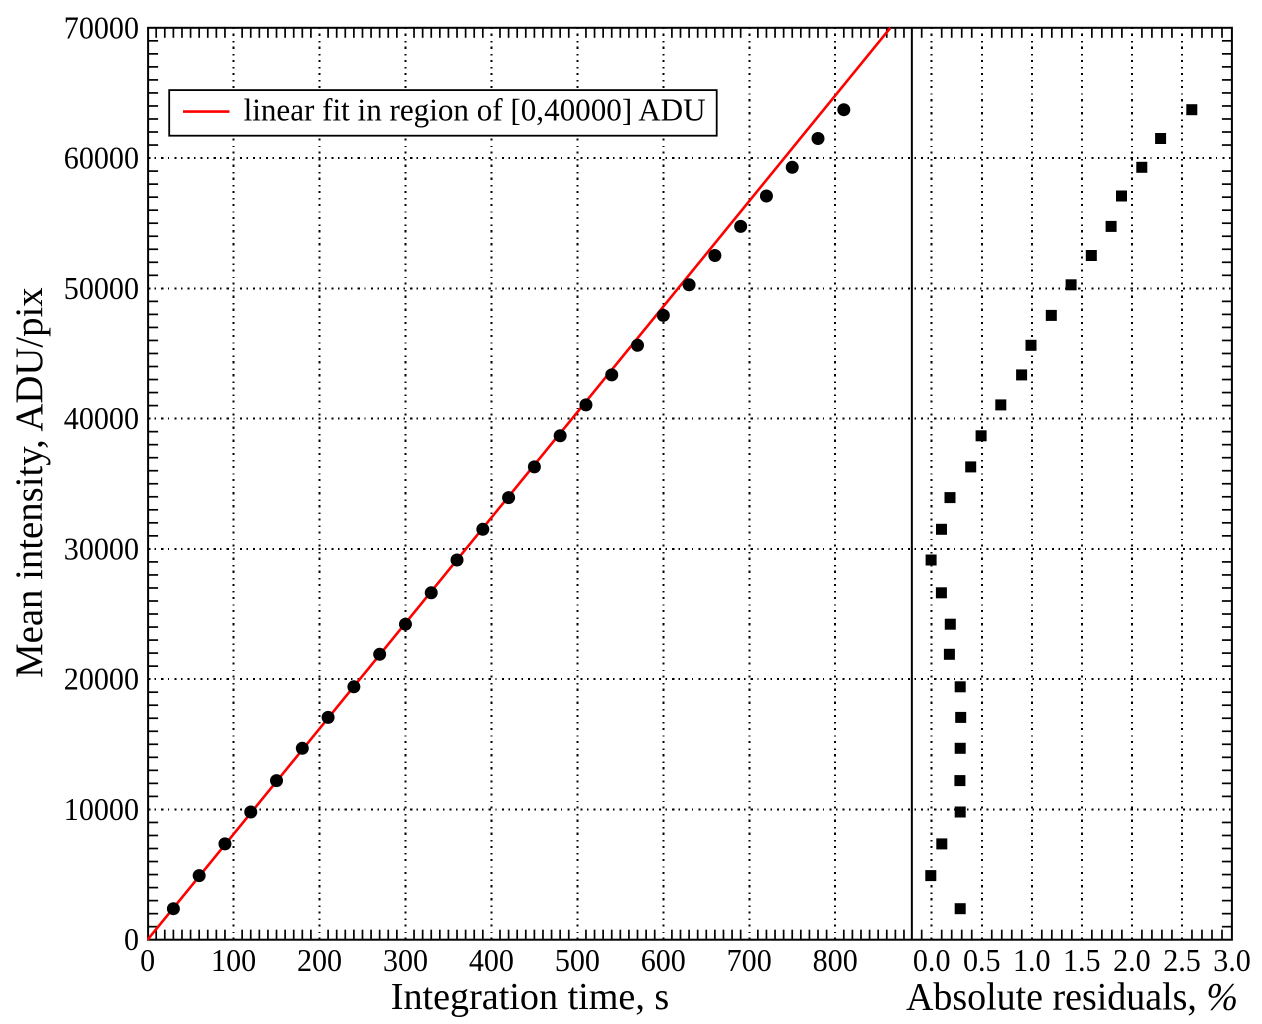  Describe the element at coordinates (749, 960) in the screenshot. I see `svg-text: 700` at that location.